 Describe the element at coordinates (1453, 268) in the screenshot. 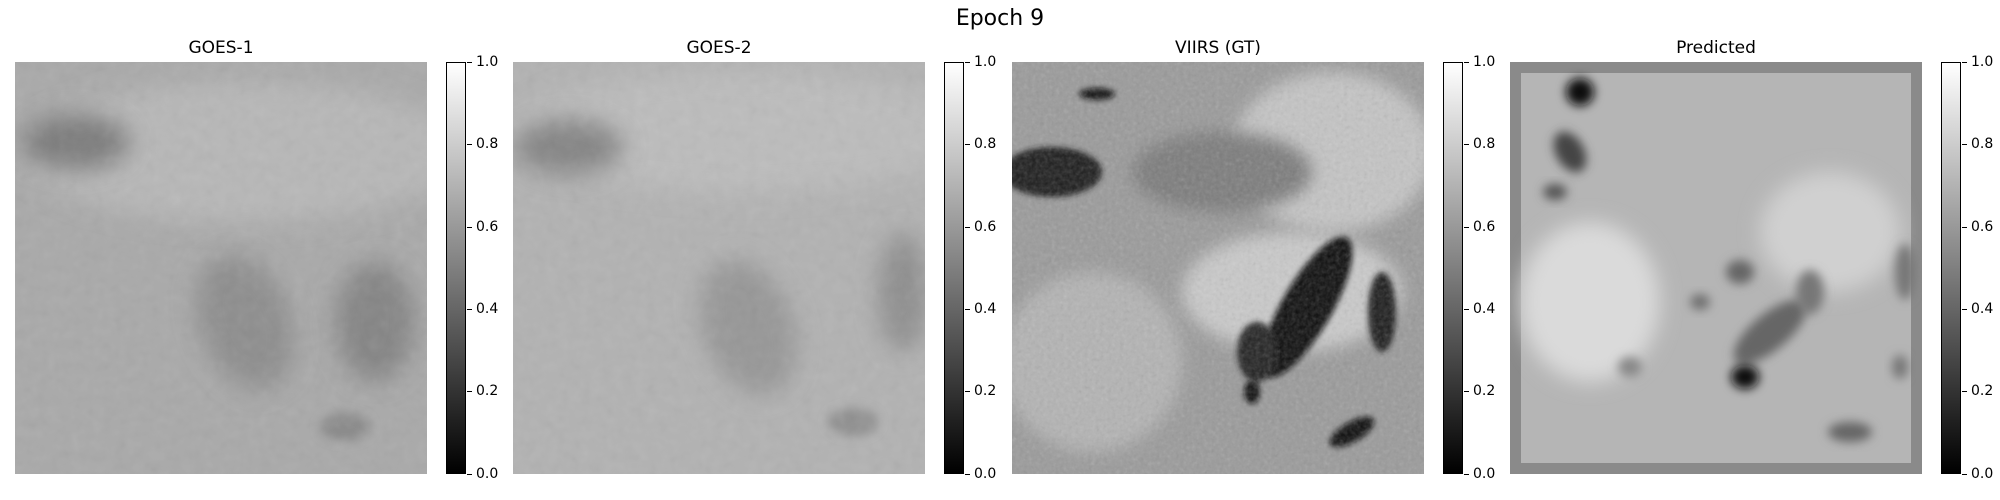

I see `viirs-colorbar` at that location.